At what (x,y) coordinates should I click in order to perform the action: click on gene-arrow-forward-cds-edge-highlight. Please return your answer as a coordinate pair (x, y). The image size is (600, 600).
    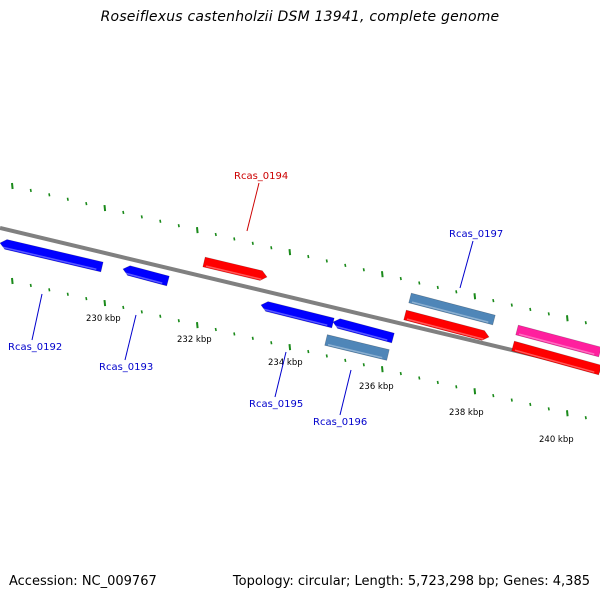
    Looking at the image, I should click on (554, 361).